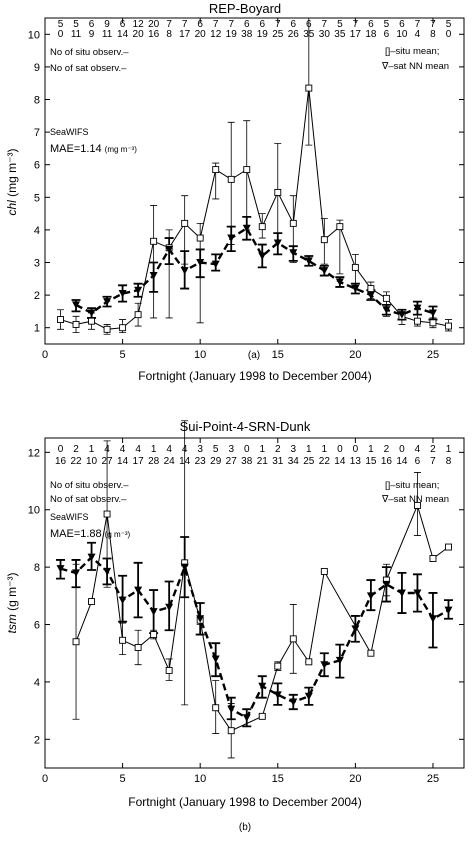 The image size is (474, 842). Describe the element at coordinates (12, 208) in the screenshot. I see `y-axis-var-a: chl` at that location.